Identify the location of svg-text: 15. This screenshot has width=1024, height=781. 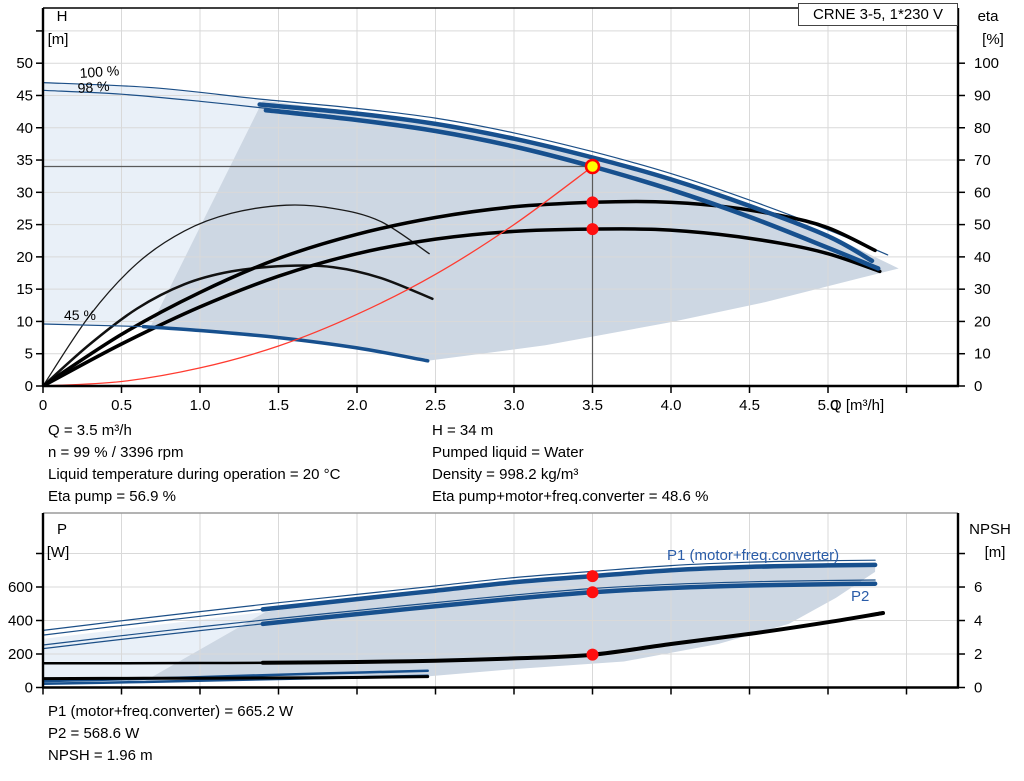
(24, 289).